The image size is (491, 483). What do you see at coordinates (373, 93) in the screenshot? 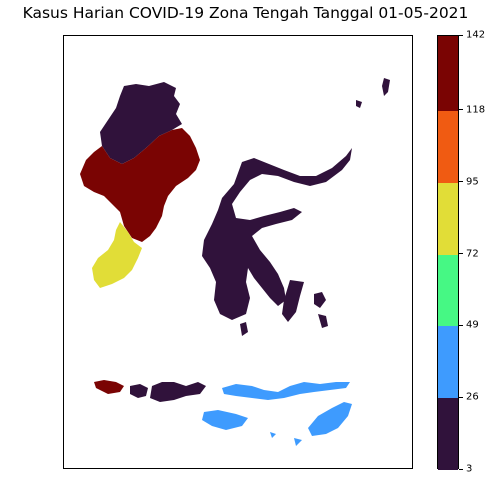
I see `region-sulawesi-north-tip` at bounding box center [373, 93].